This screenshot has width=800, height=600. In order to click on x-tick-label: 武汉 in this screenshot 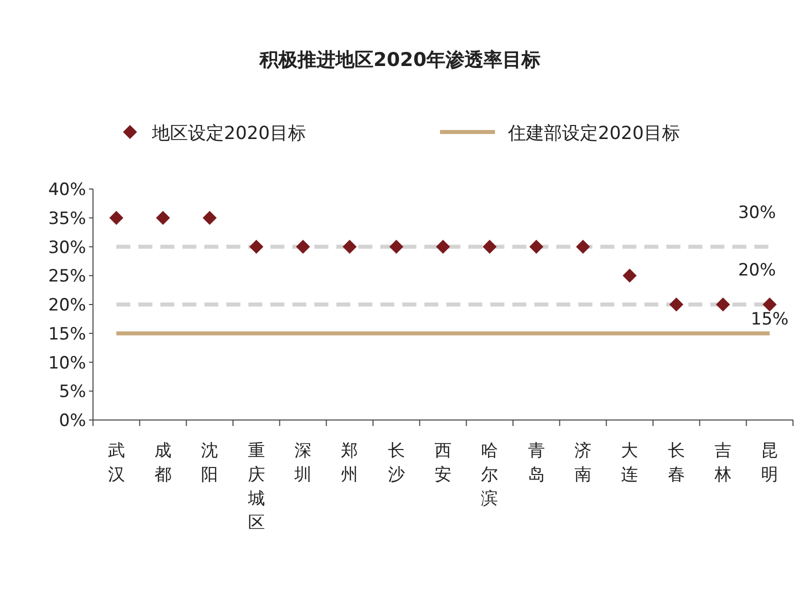, I will do `click(116, 463)`.